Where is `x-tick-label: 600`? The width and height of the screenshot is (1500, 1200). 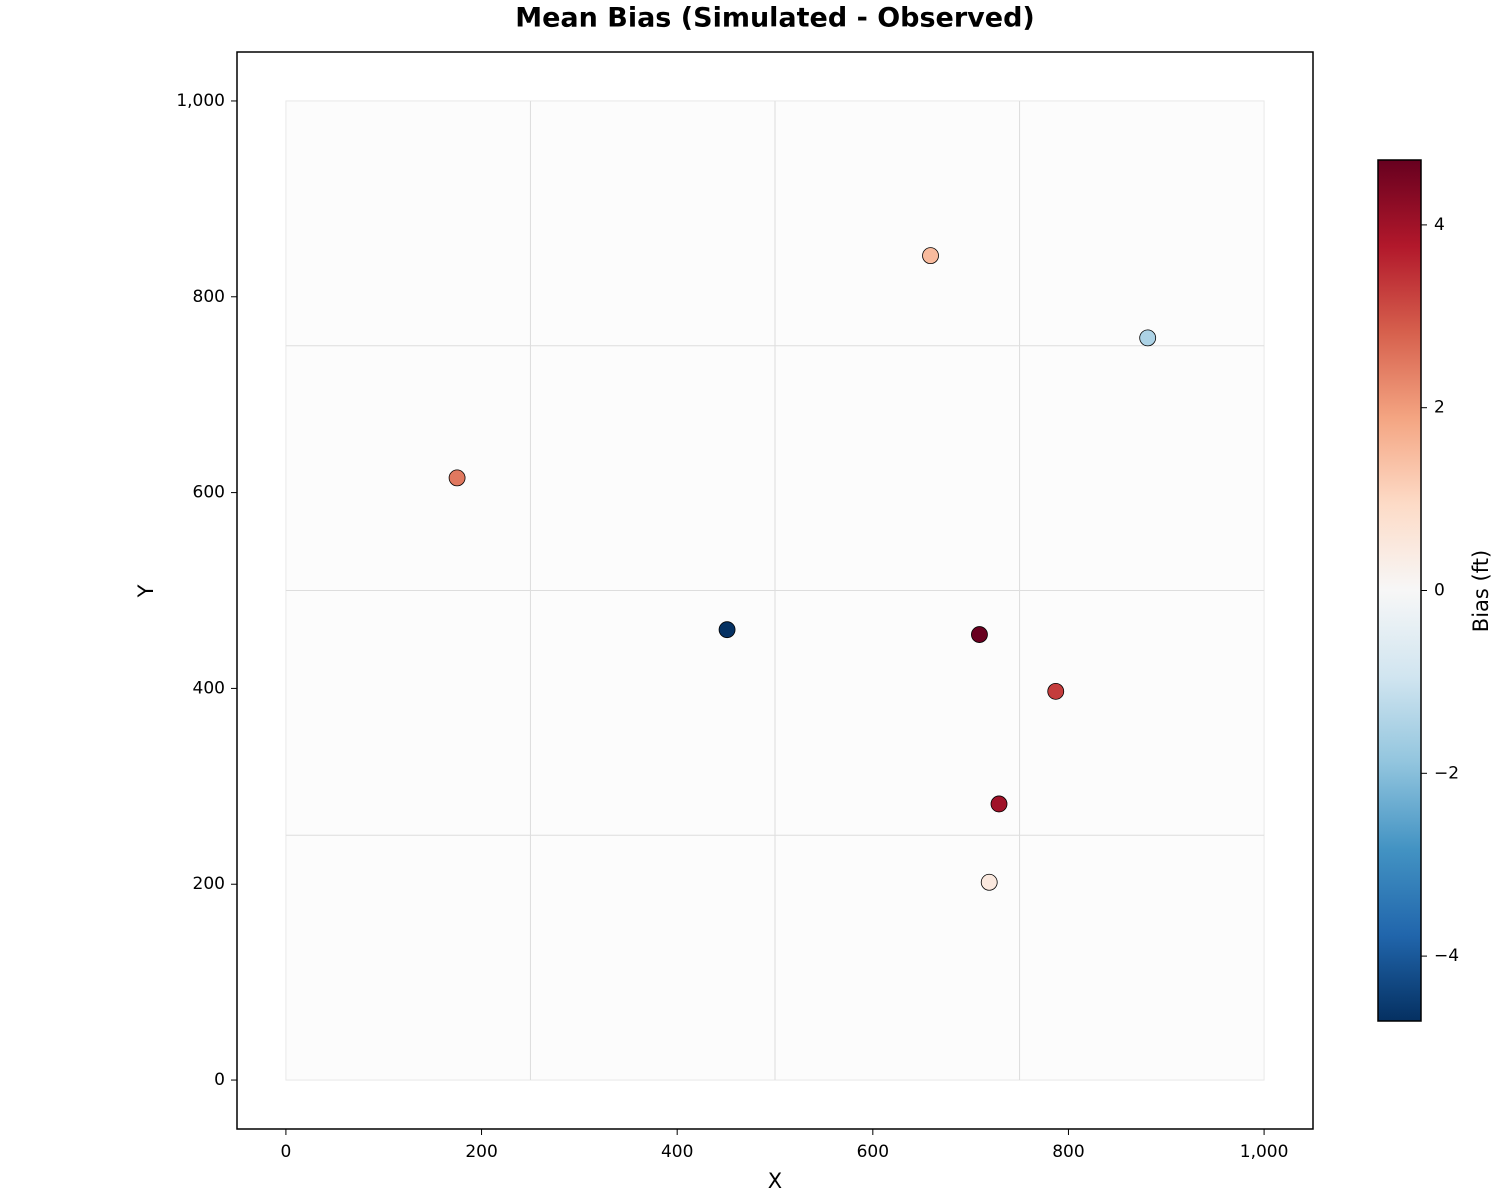
x-tick-label: 600 is located at coordinates (873, 1152).